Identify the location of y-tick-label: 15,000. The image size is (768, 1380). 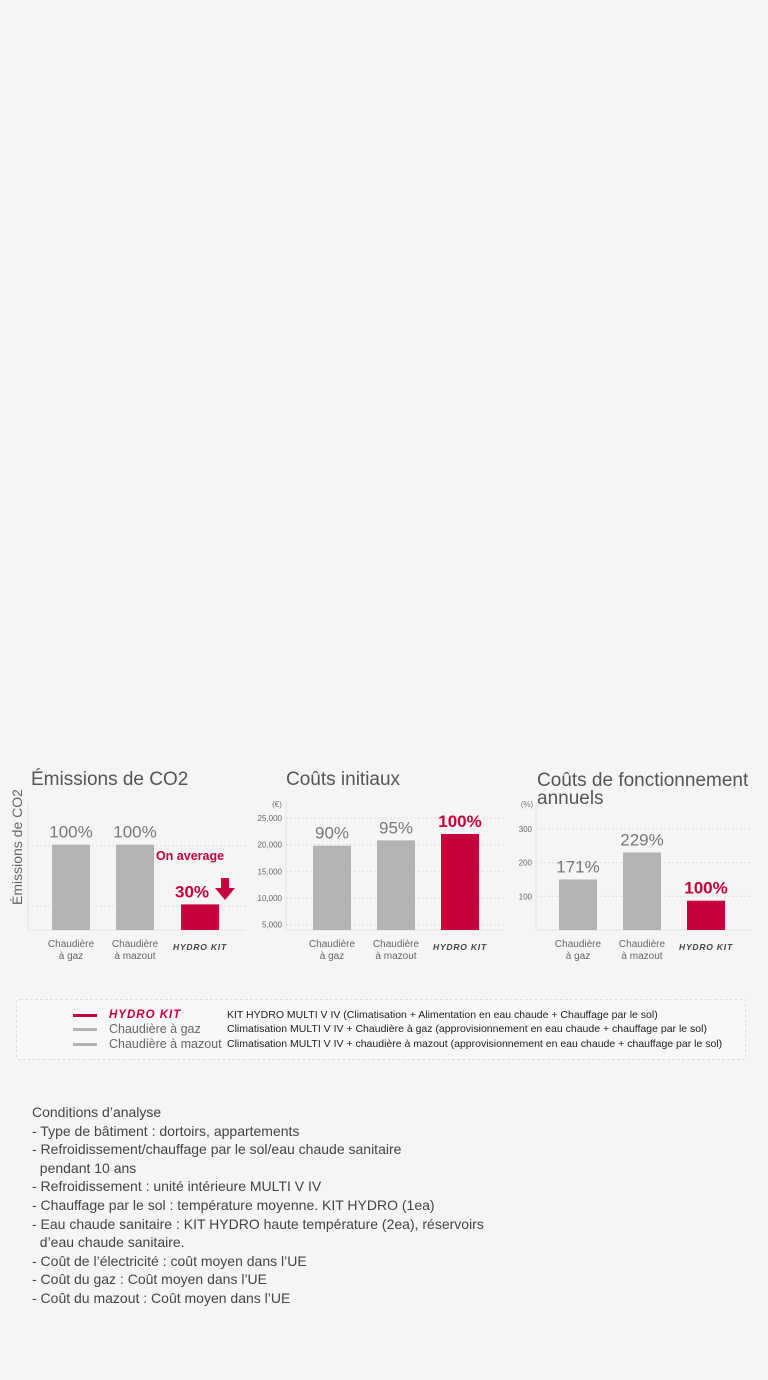
(270, 871).